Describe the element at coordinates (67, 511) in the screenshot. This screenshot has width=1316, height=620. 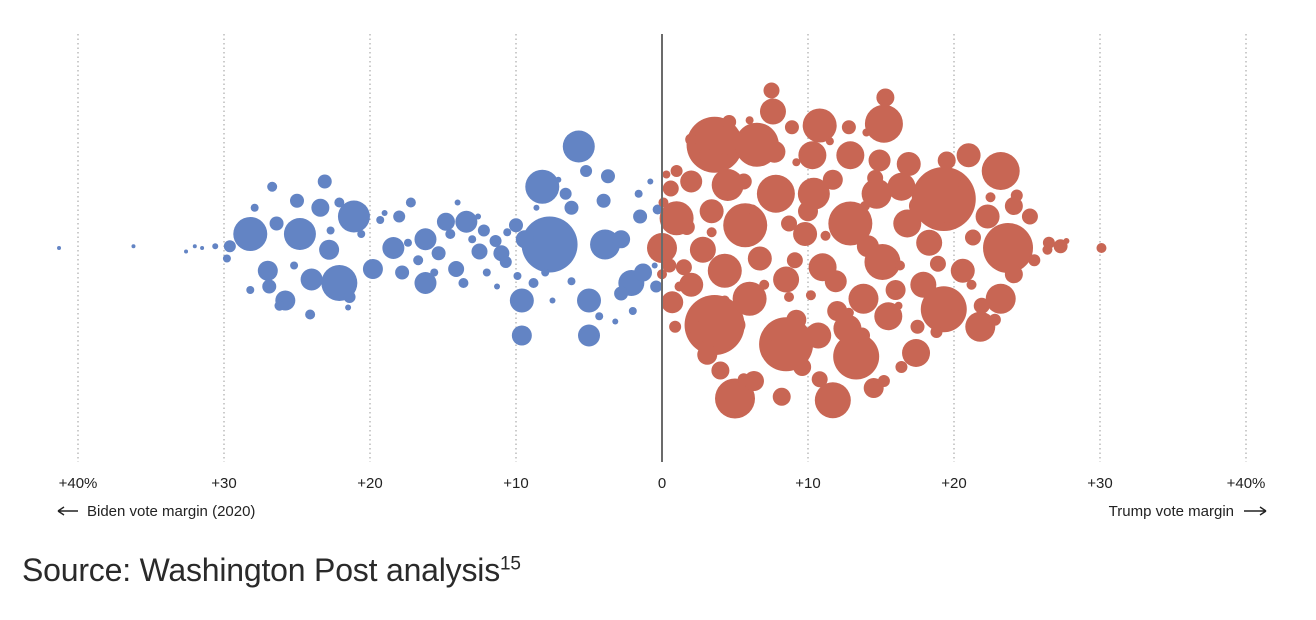
I see `left-arrow-icon` at that location.